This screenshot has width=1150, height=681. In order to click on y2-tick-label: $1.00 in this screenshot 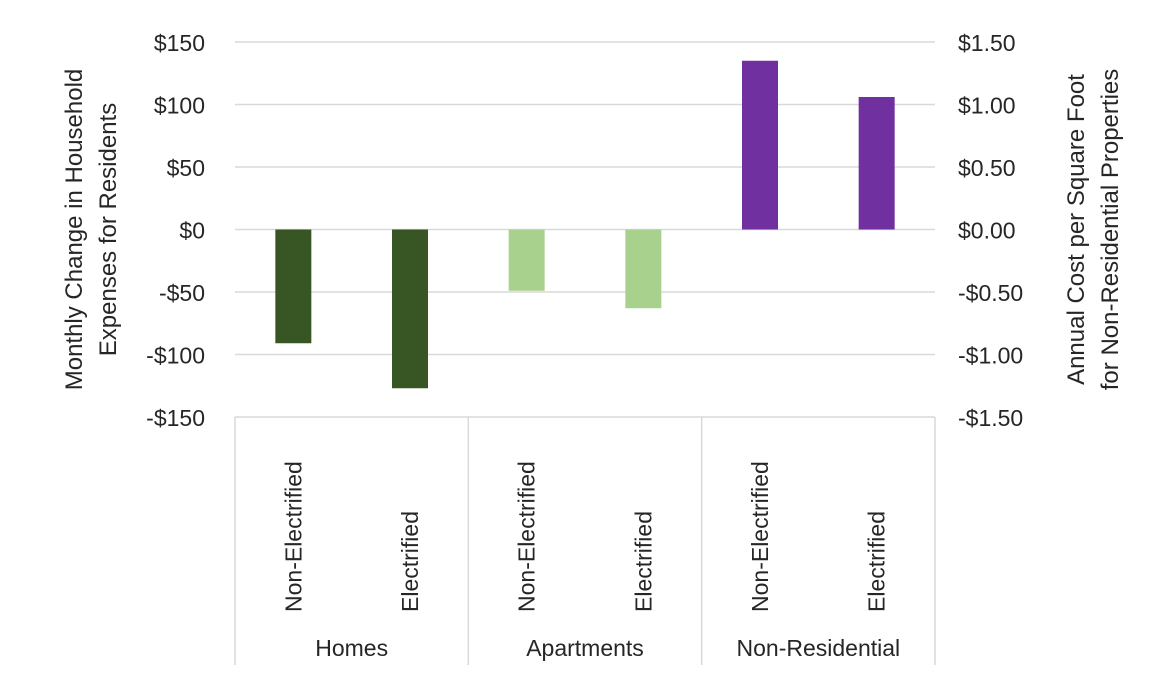, I will do `click(987, 106)`.